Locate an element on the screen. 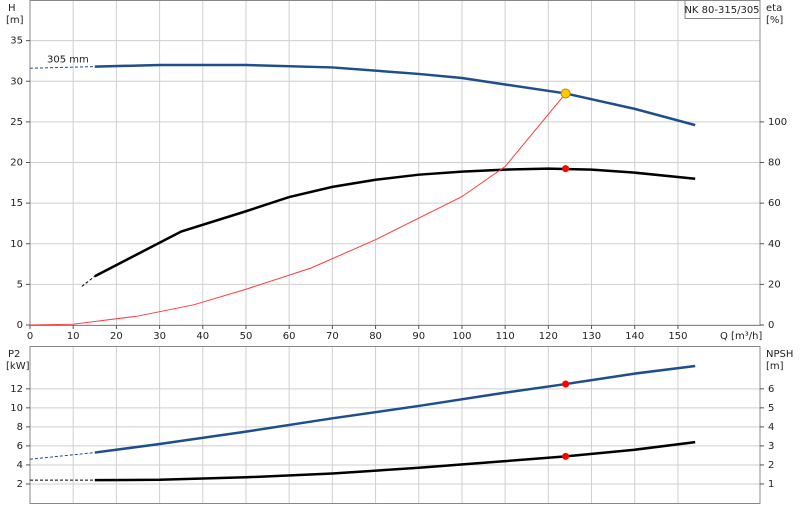 The height and width of the screenshot is (520, 800). x-tick-label: 10 is located at coordinates (73, 336).